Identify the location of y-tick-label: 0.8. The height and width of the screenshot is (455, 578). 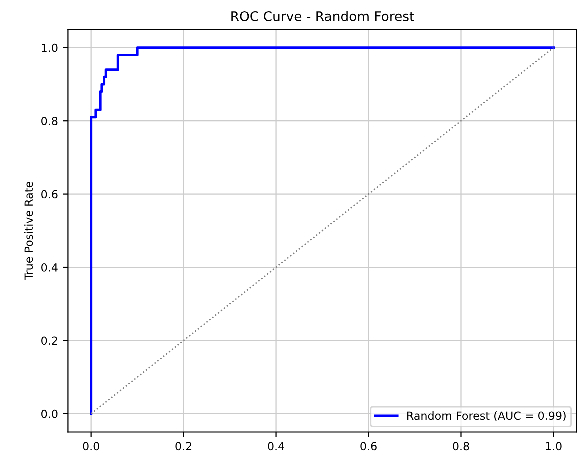
(50, 121).